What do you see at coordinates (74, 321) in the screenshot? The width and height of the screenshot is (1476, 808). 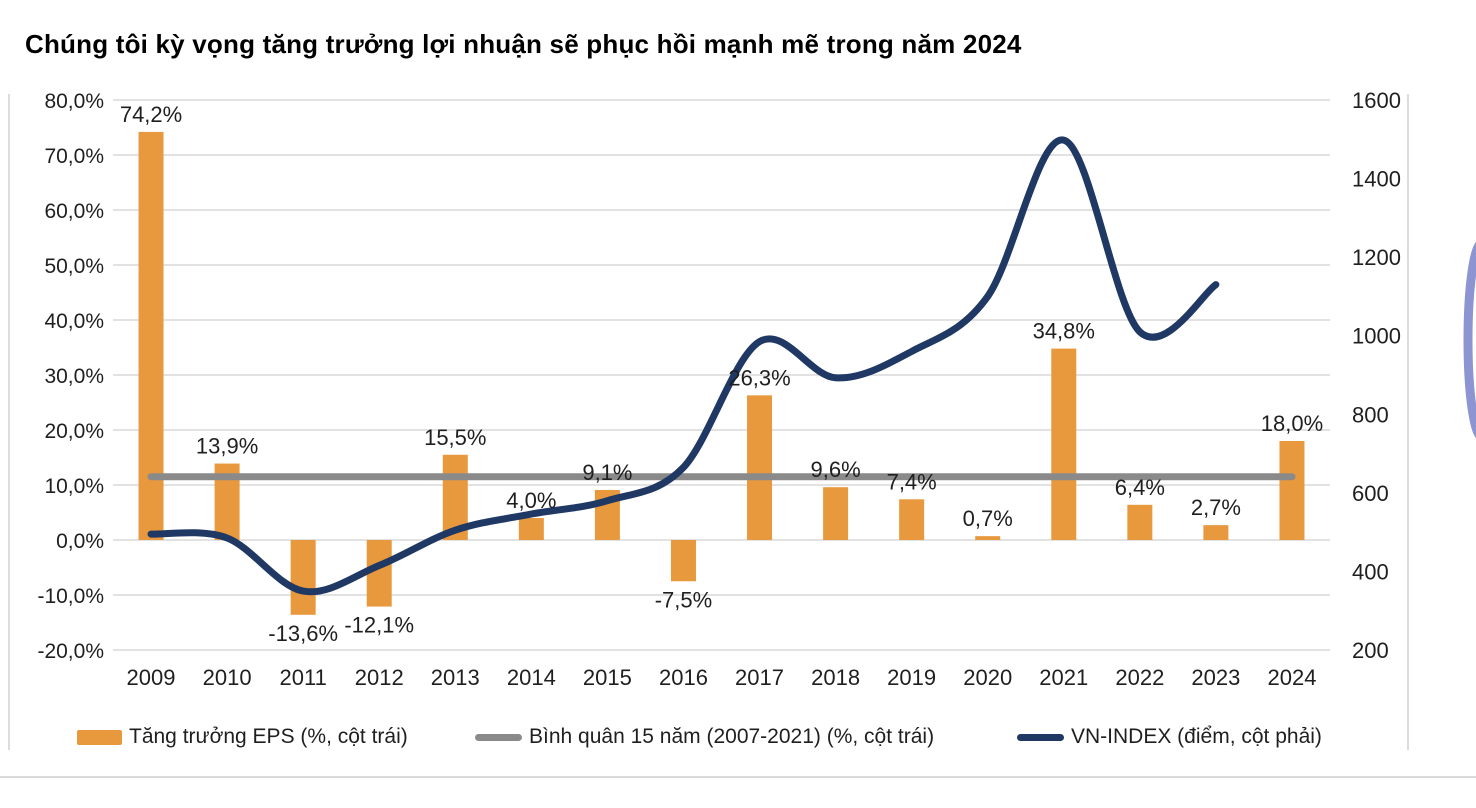 I see `left-axis-tick: 40,0%` at bounding box center [74, 321].